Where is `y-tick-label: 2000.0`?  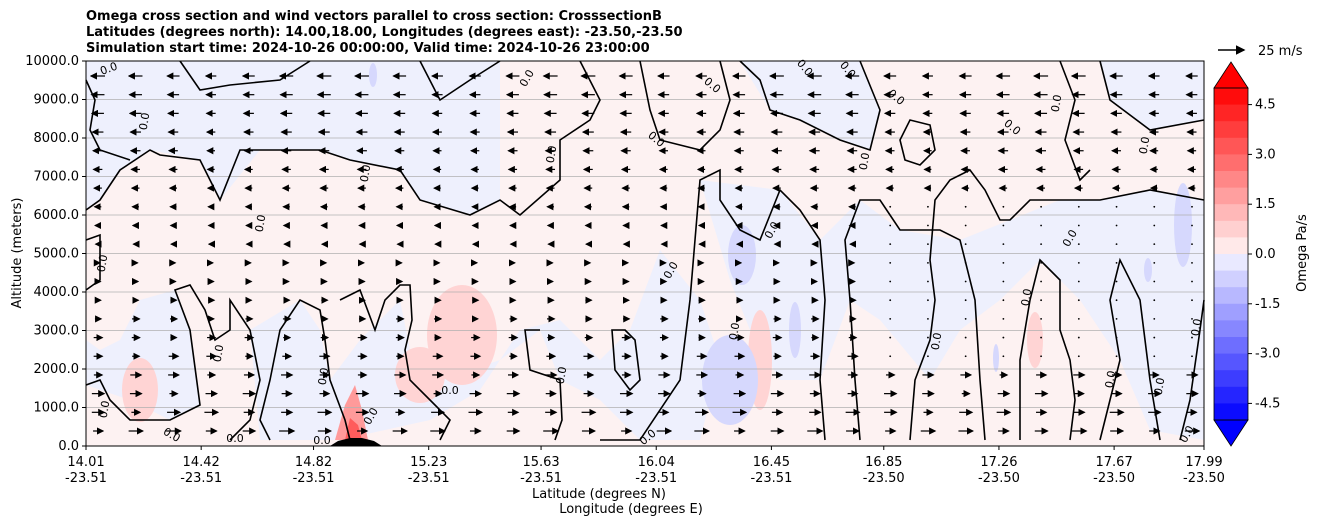
y-tick-label: 2000.0 is located at coordinates (57, 369).